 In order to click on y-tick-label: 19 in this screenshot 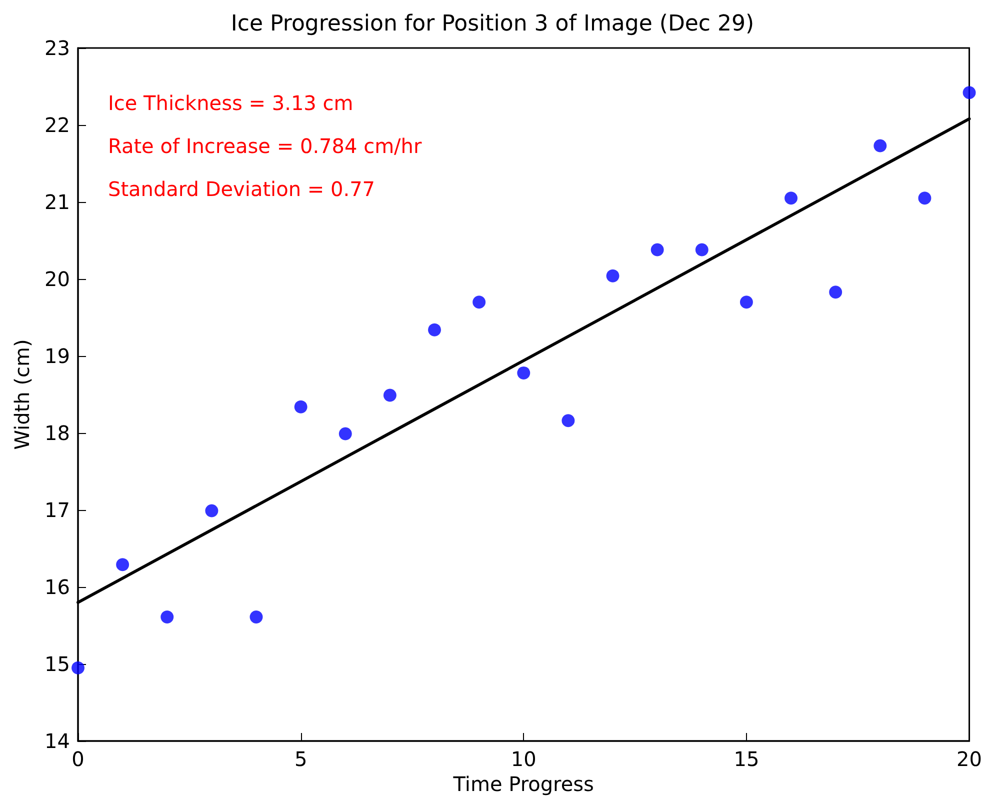, I will do `click(57, 356)`.